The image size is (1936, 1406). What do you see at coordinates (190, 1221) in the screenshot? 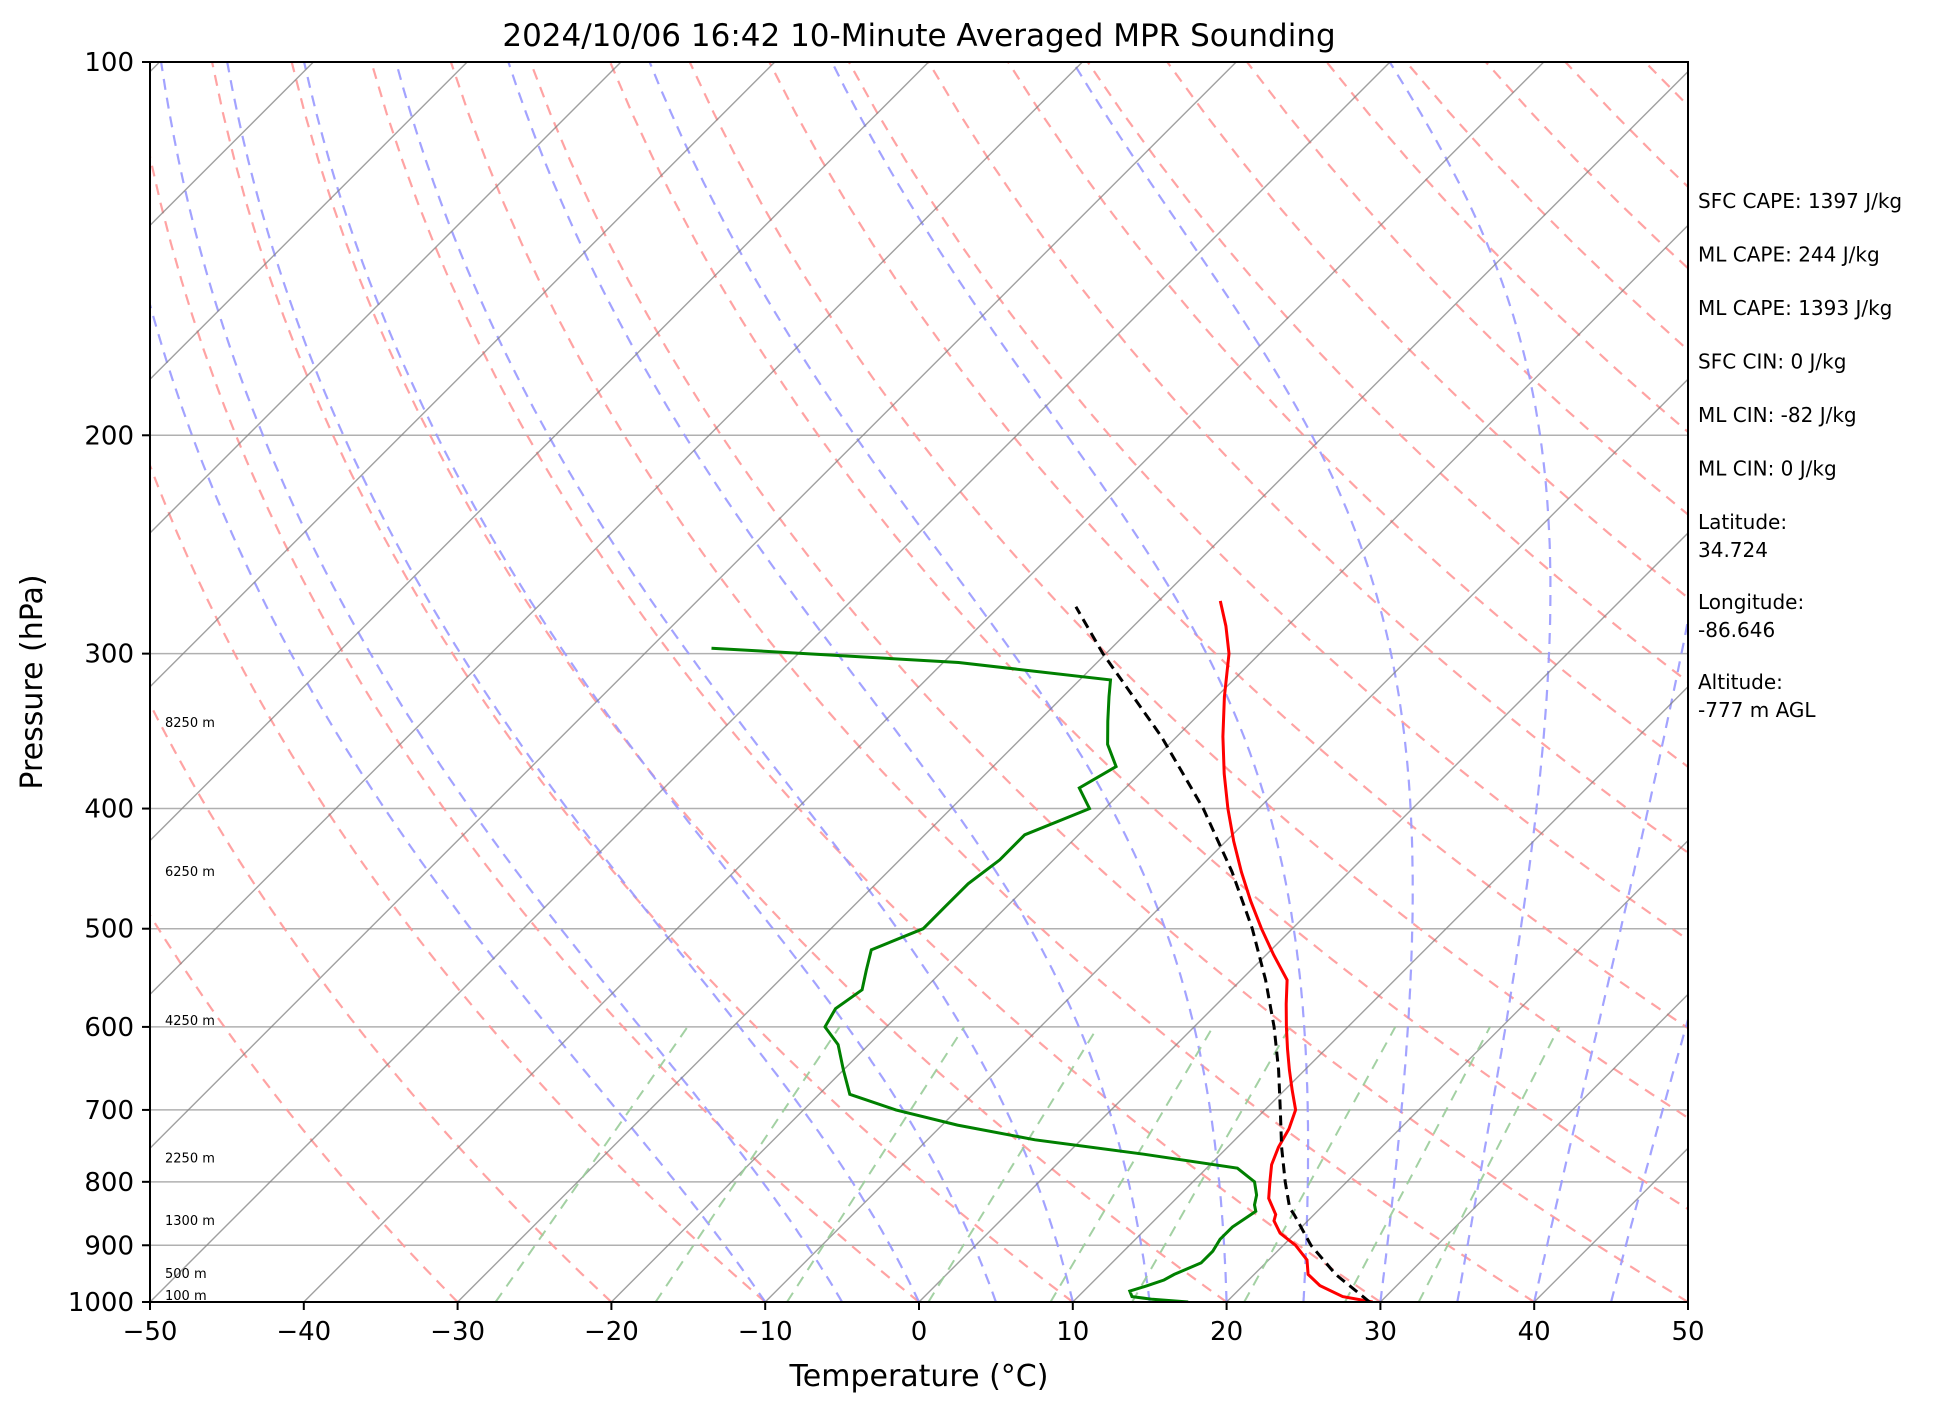
I see `height-label: 1300 m` at bounding box center [190, 1221].